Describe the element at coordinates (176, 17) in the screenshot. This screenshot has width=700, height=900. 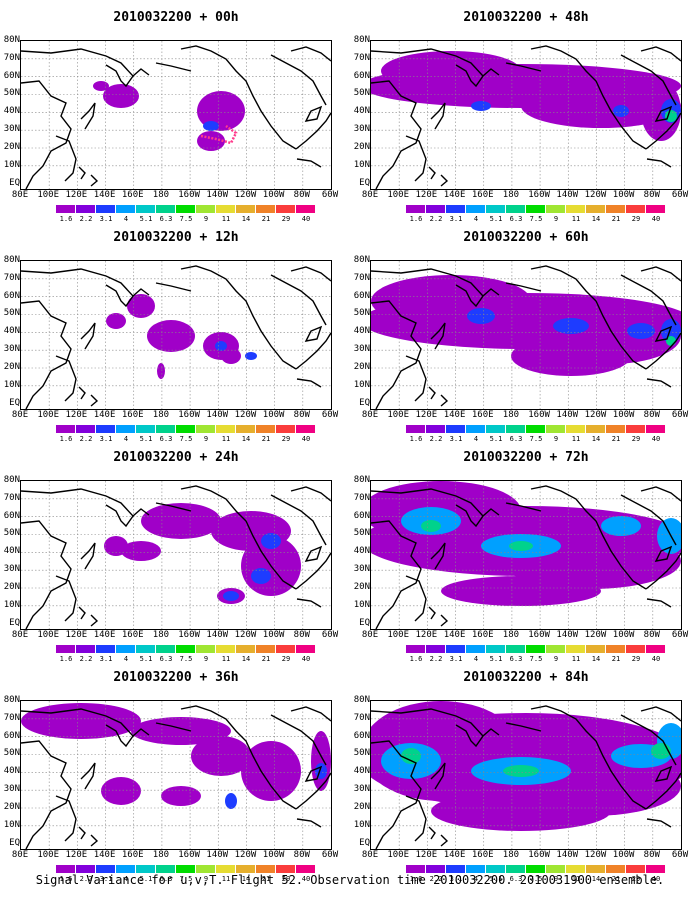
I see `panel-title: 2010032200 + 00h` at that location.